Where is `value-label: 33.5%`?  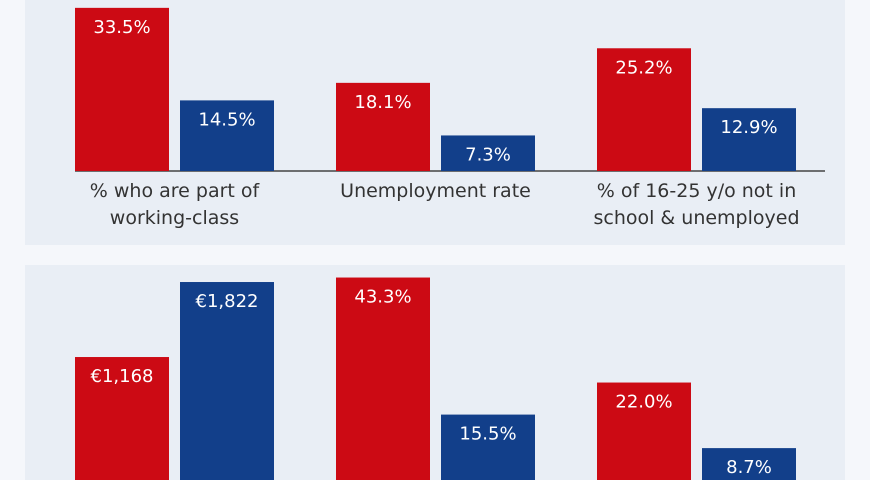 value-label: 33.5% is located at coordinates (121, 27).